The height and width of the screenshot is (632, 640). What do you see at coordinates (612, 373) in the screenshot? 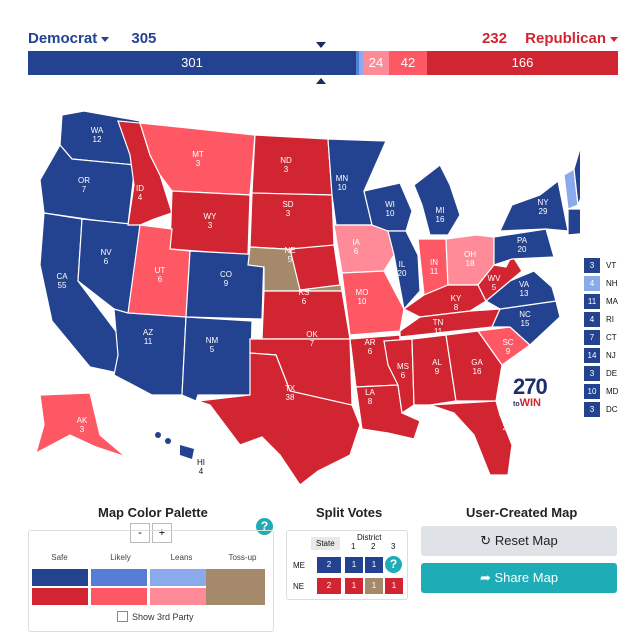
I see `small-state-abbr: DE` at bounding box center [612, 373].